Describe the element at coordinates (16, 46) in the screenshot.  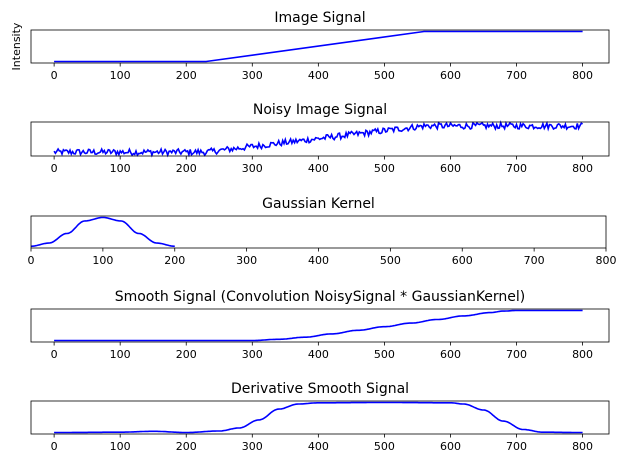
I see `y-axis-label: Intensity` at that location.